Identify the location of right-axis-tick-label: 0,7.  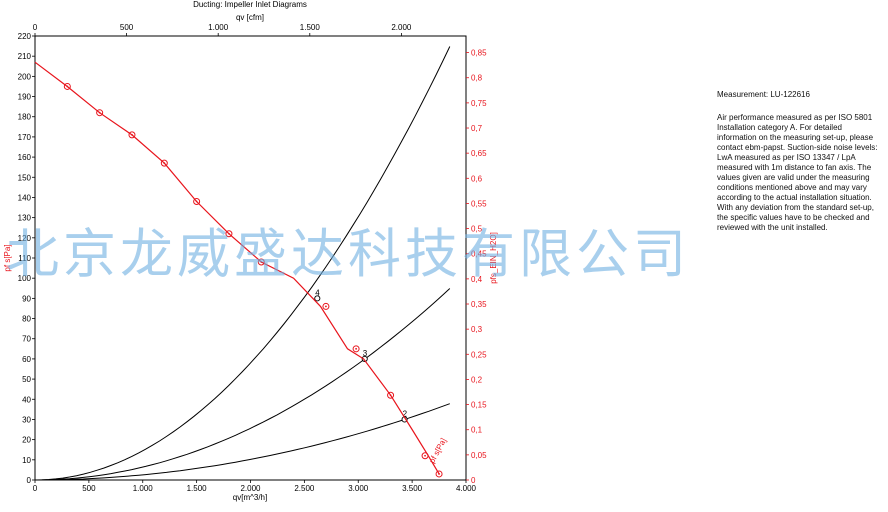
(477, 128).